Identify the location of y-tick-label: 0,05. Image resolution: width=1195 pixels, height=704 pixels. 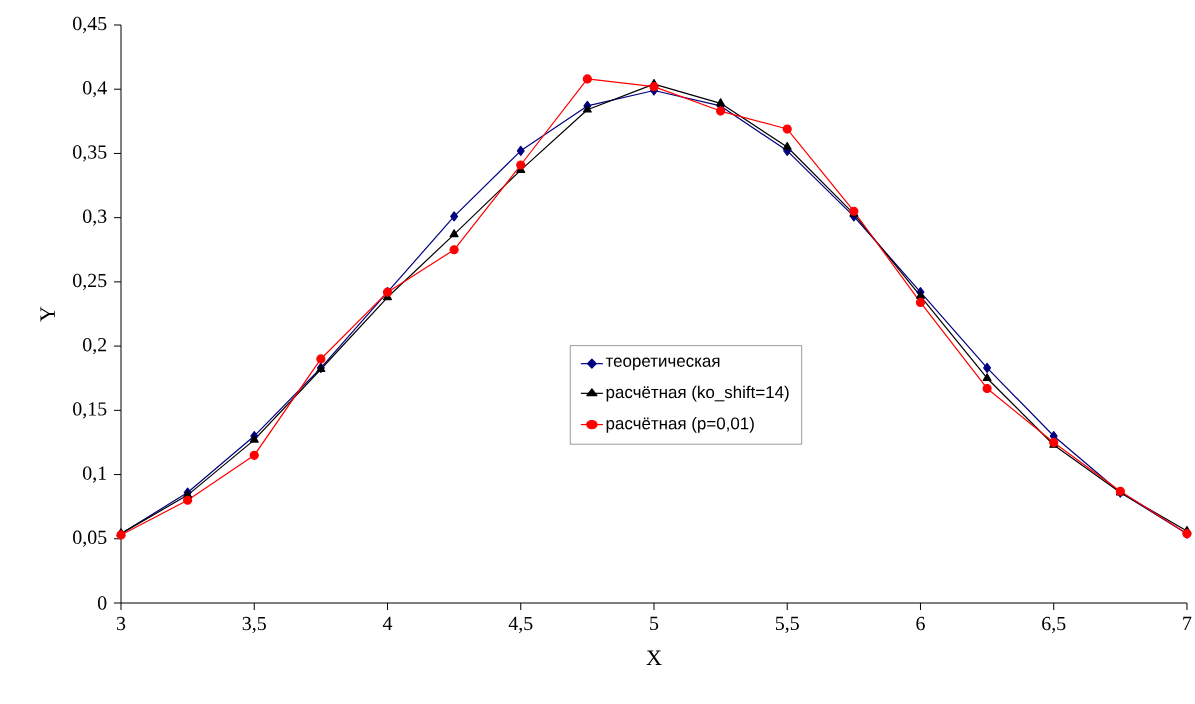
(90, 538).